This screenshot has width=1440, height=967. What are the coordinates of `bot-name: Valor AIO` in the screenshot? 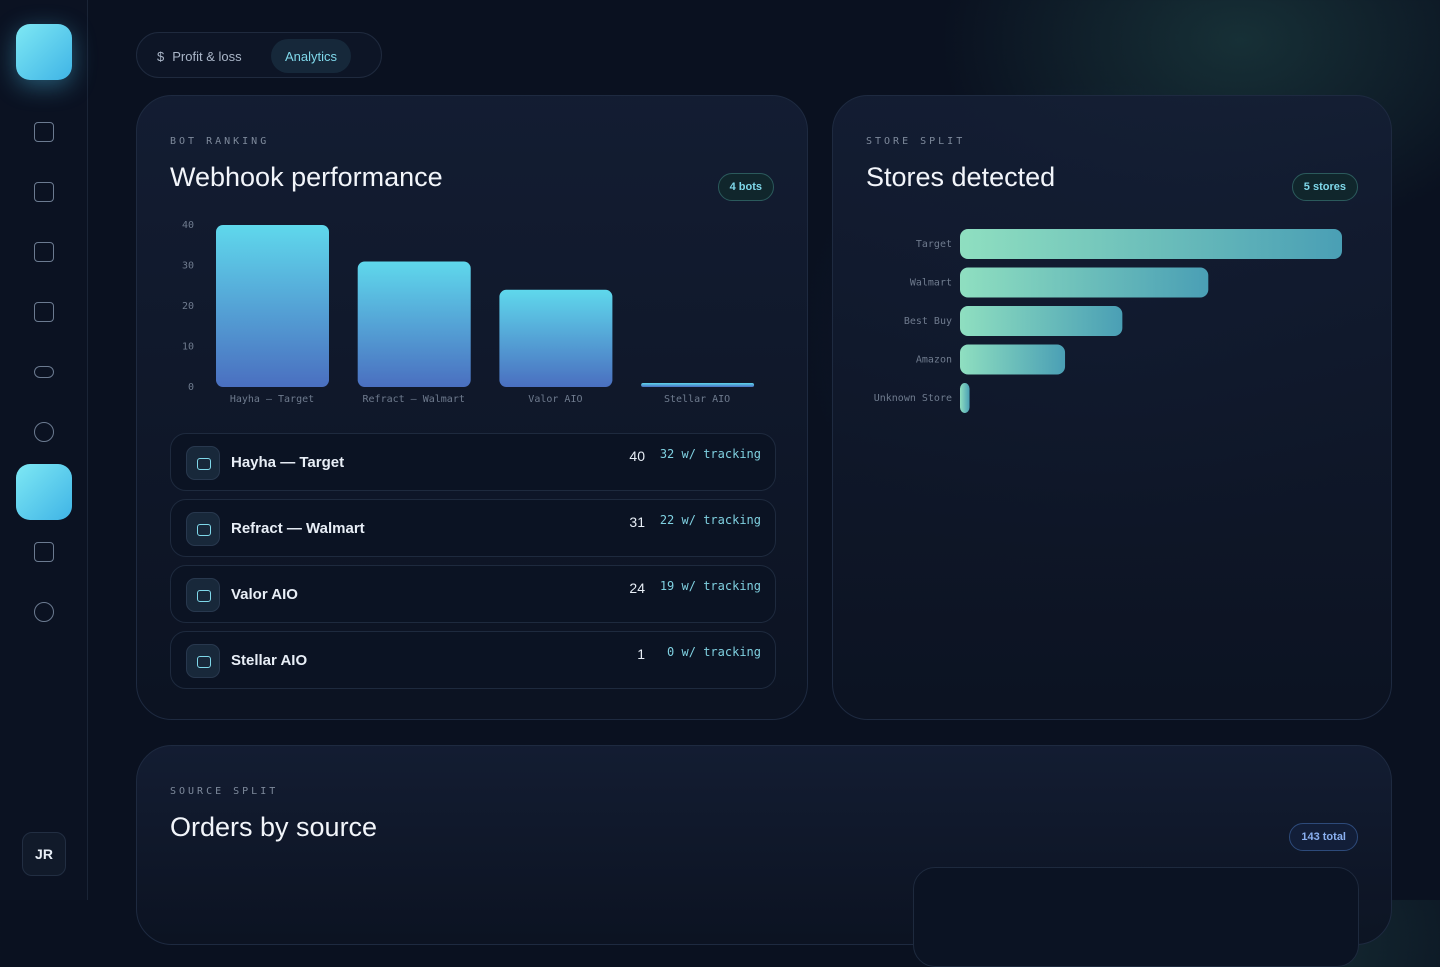 It's located at (264, 594).